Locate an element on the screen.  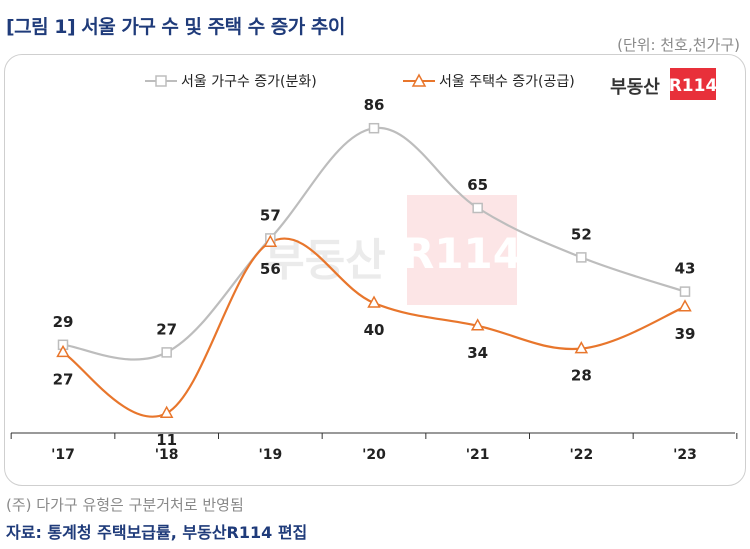
x-tick-label: '21 is located at coordinates (478, 455).